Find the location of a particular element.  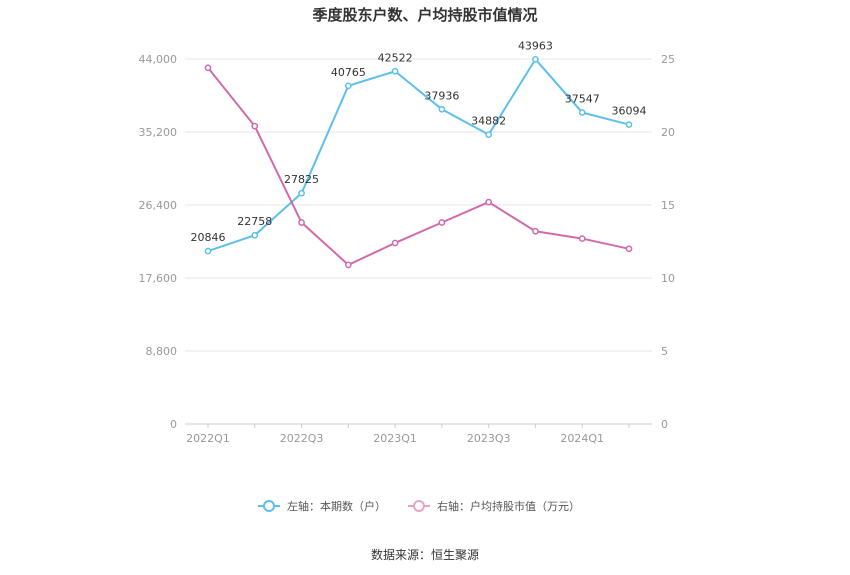

left-tick-label: 8,800 is located at coordinates (162, 351).